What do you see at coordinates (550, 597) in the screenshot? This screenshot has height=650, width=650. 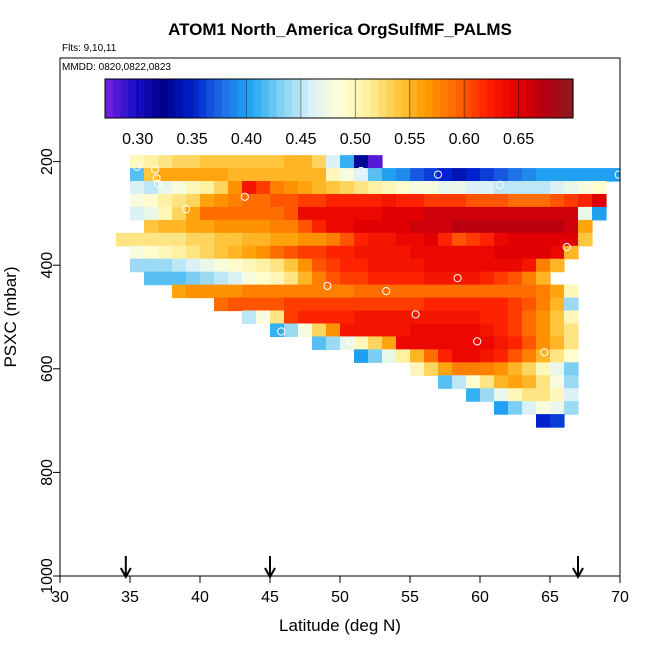 I see `x-tick-label: 65` at bounding box center [550, 597].